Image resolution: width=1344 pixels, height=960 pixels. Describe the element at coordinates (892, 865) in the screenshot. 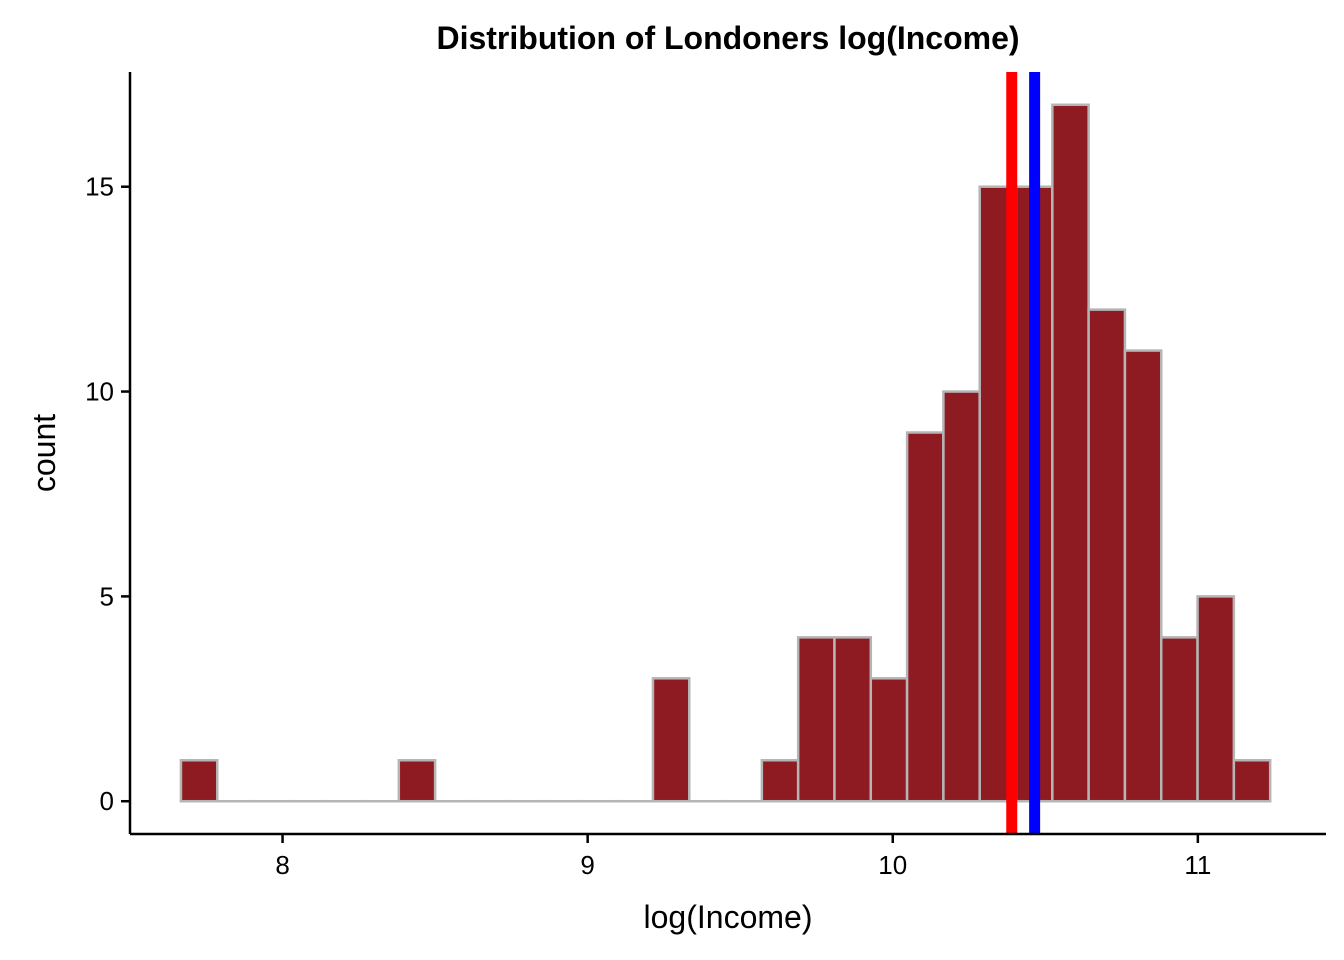

I see `x-tick-label: 10` at that location.